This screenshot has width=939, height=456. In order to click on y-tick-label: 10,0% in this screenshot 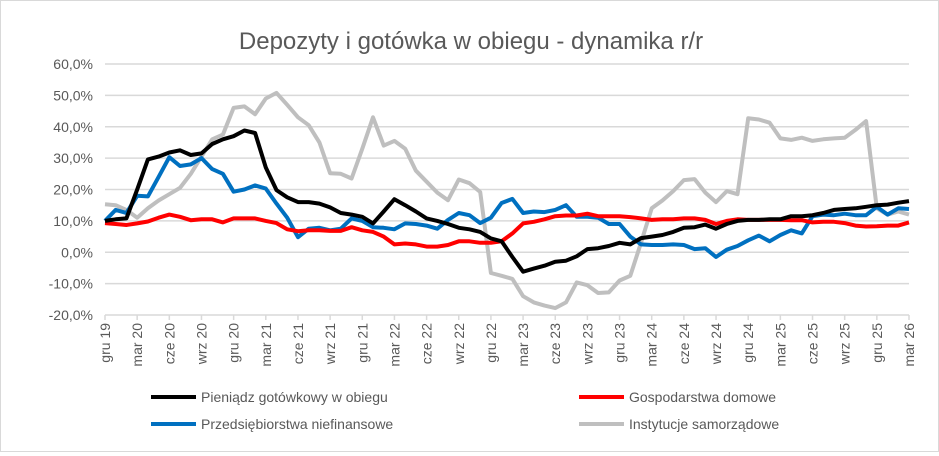, I will do `click(73, 221)`.